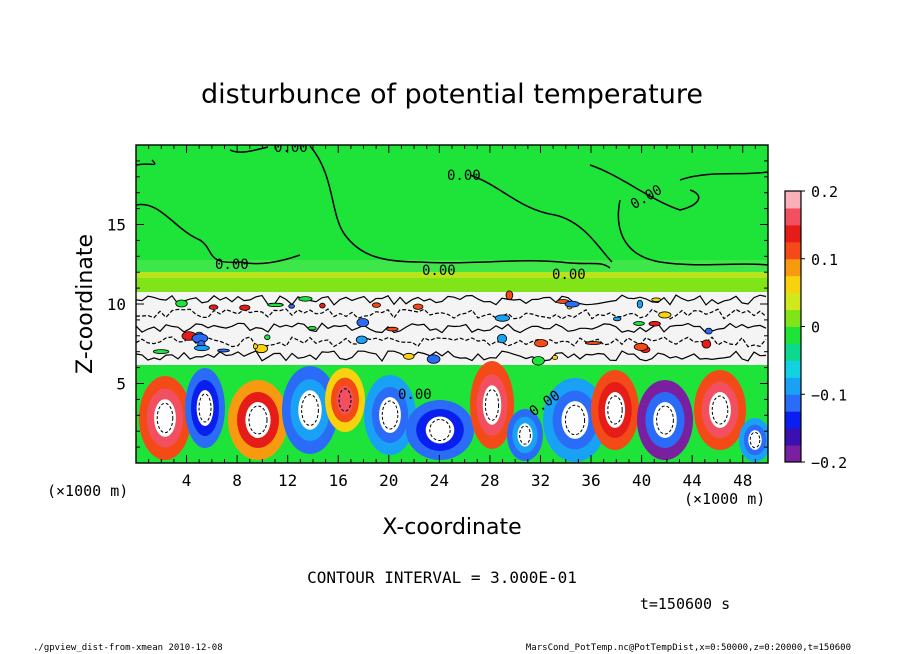 The width and height of the screenshot is (904, 654). What do you see at coordinates (452, 285) in the screenshot?
I see `field-orange-band` at bounding box center [452, 285].